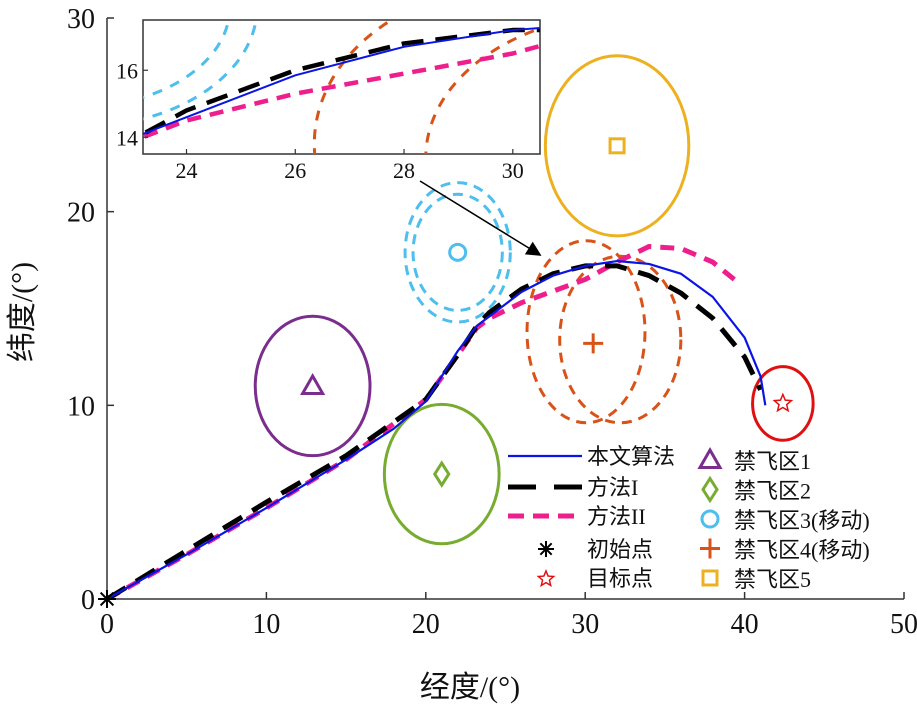 This screenshot has height=708, width=917. Describe the element at coordinates (612, 487) in the screenshot. I see `legend-label-series-2: 方法I` at that location.